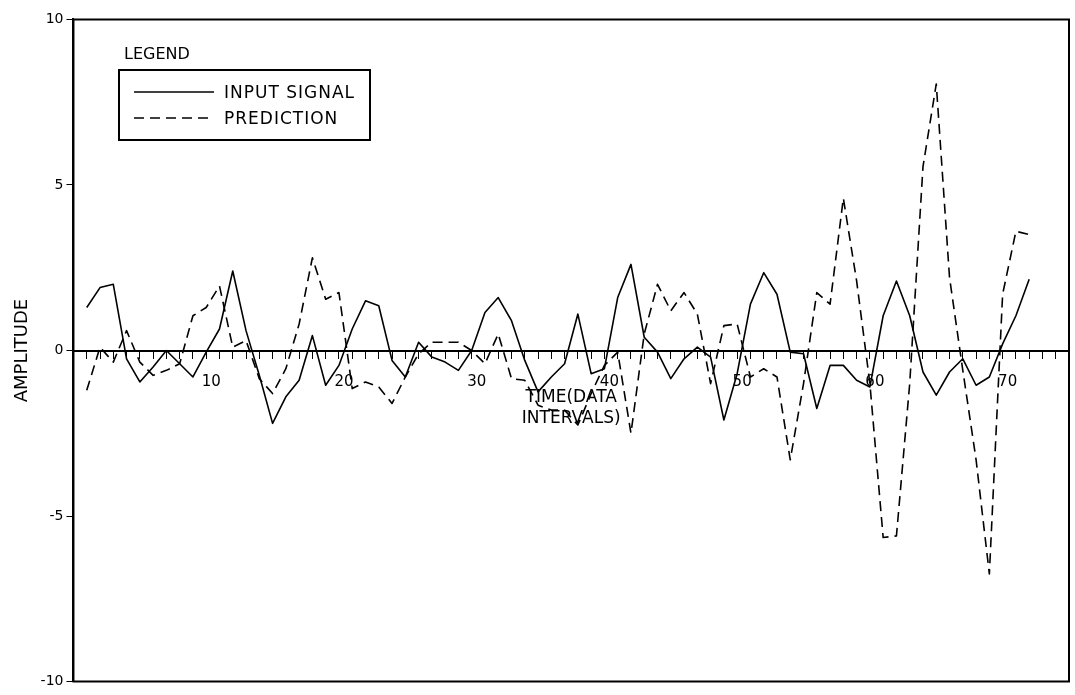  I want to click on legend-label: PREDICTION, so click(281, 118).